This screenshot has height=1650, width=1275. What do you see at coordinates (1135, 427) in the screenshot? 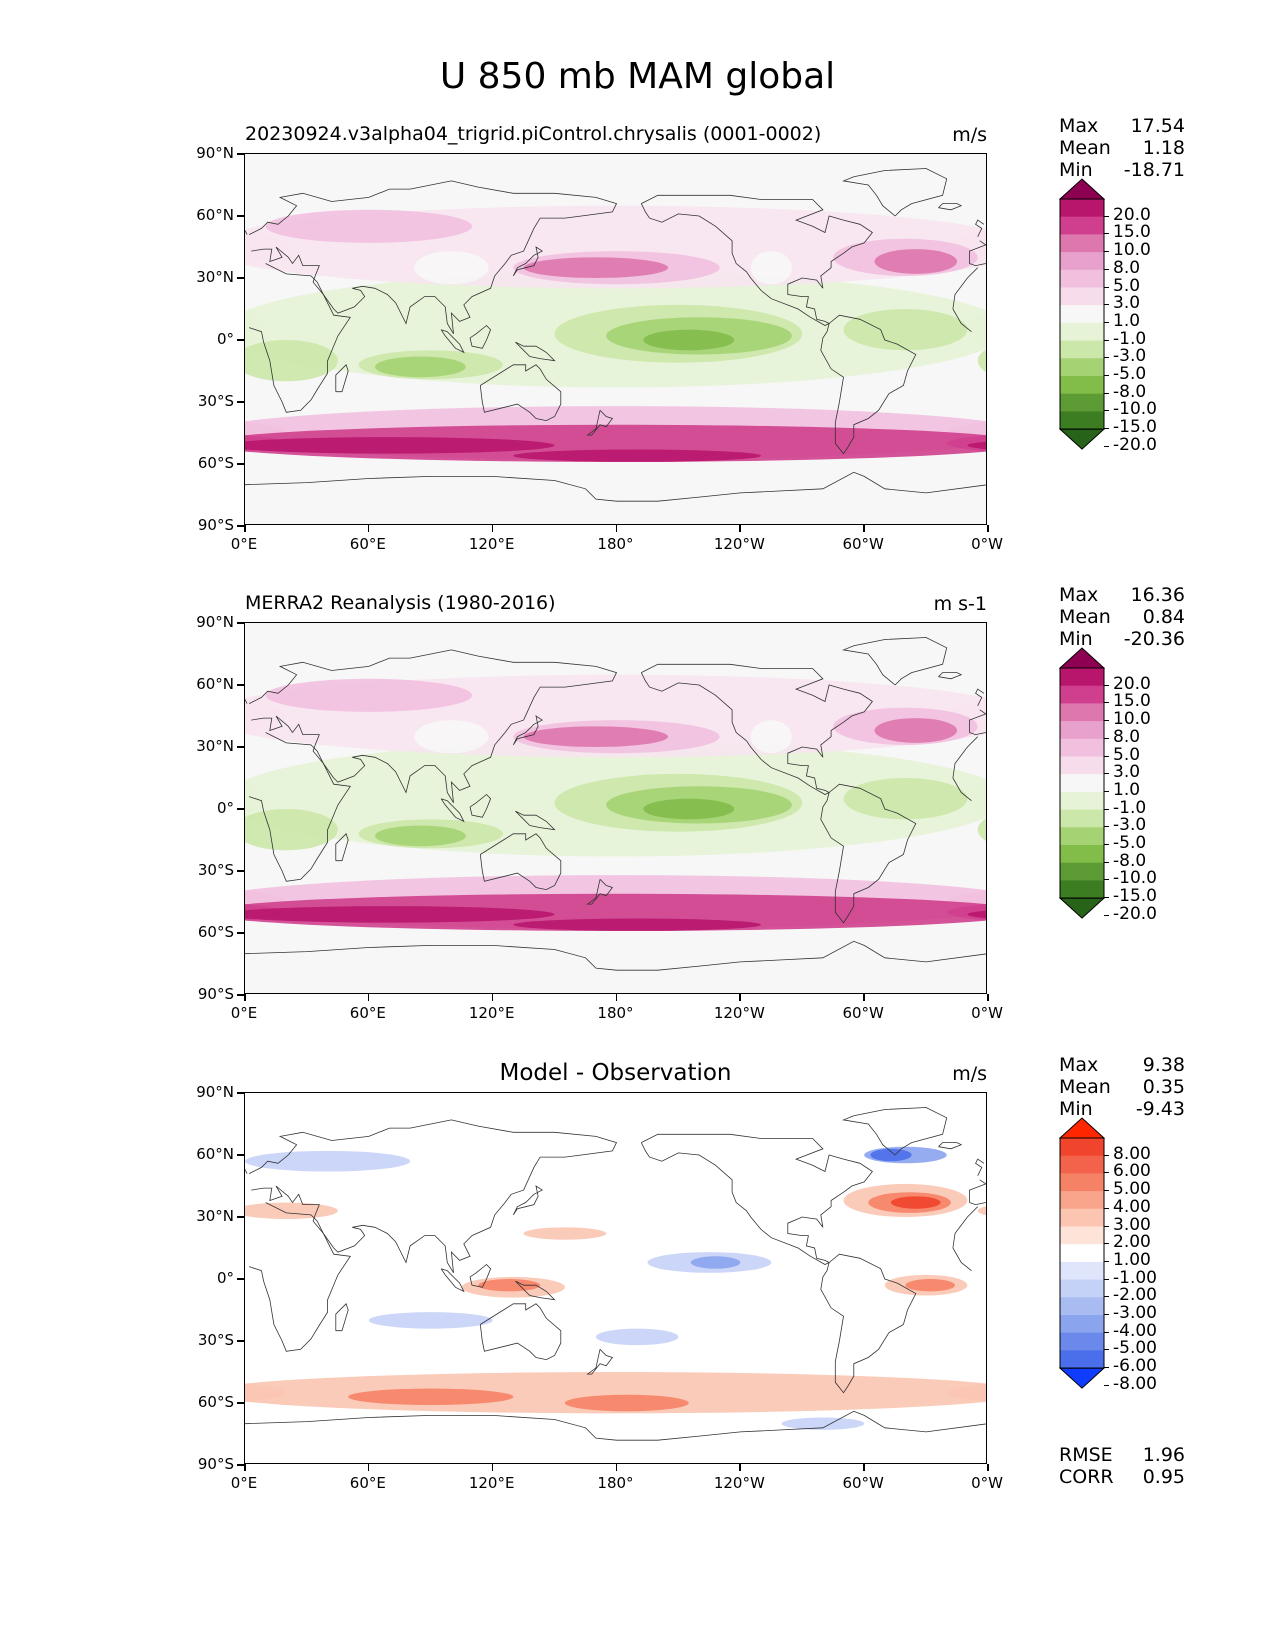
I see `colorbar-tick-label: -15.0` at bounding box center [1135, 427].